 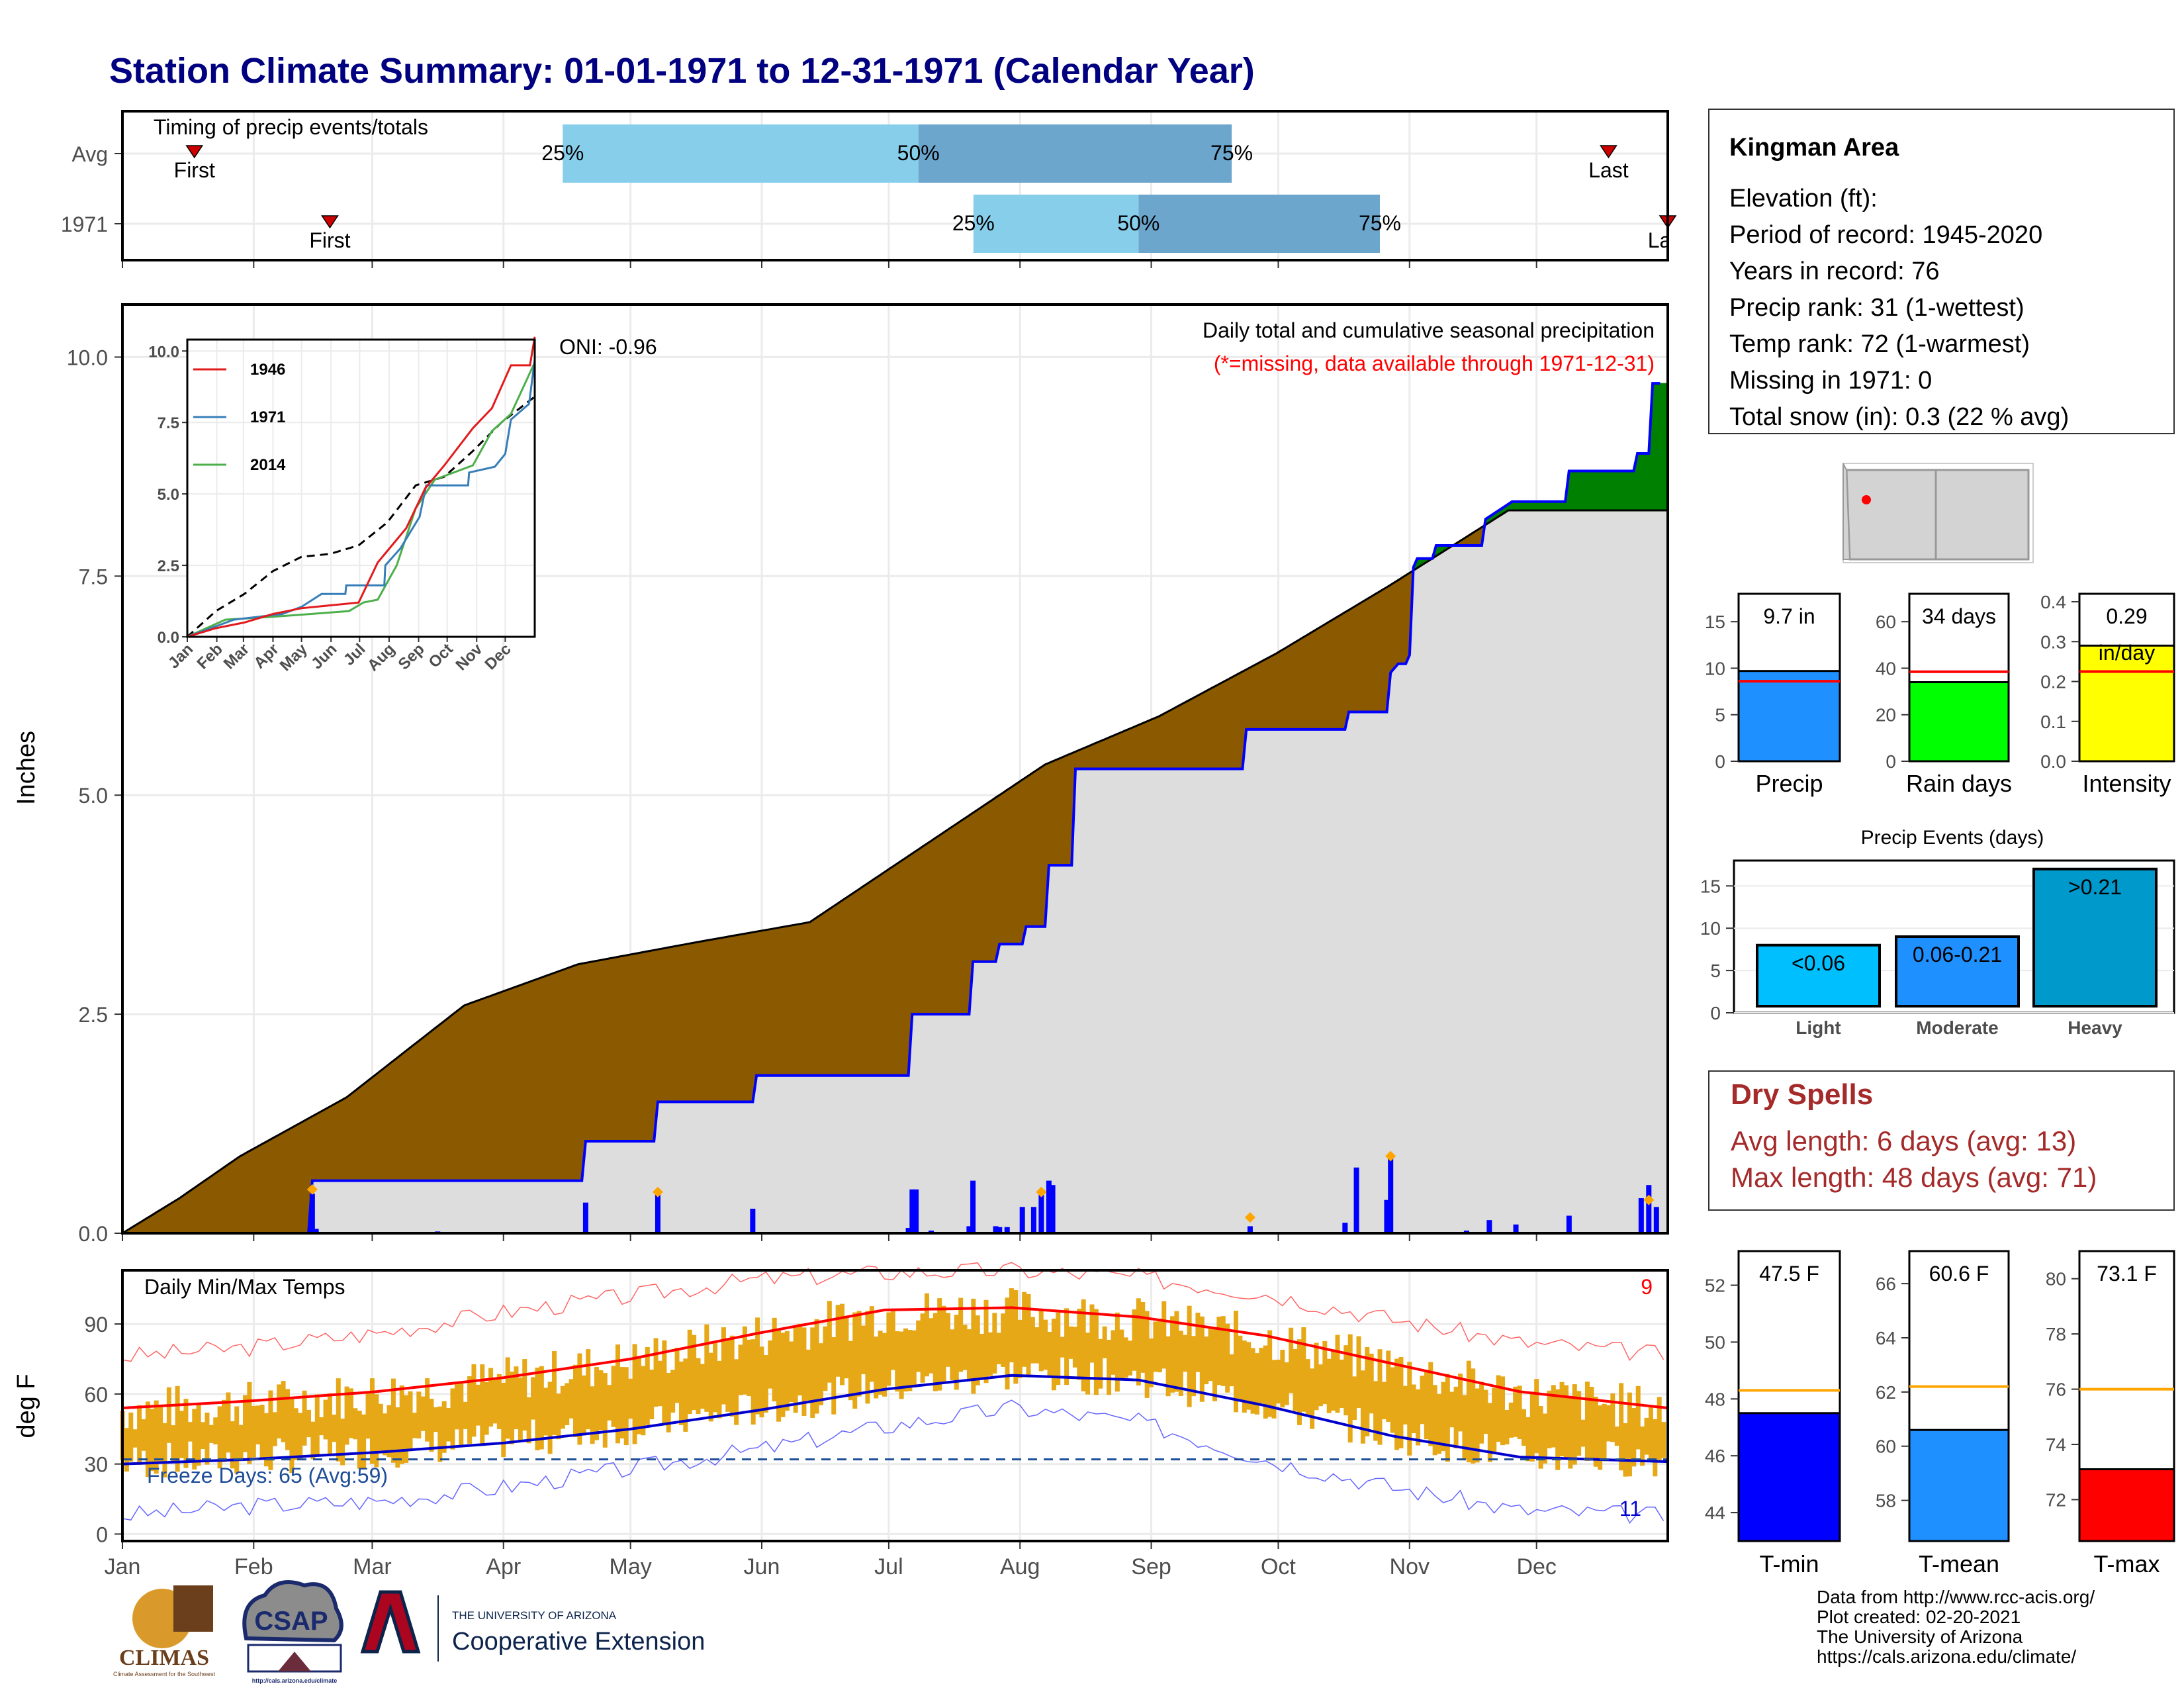 I want to click on ua-logo-a, so click(x=390, y=1622).